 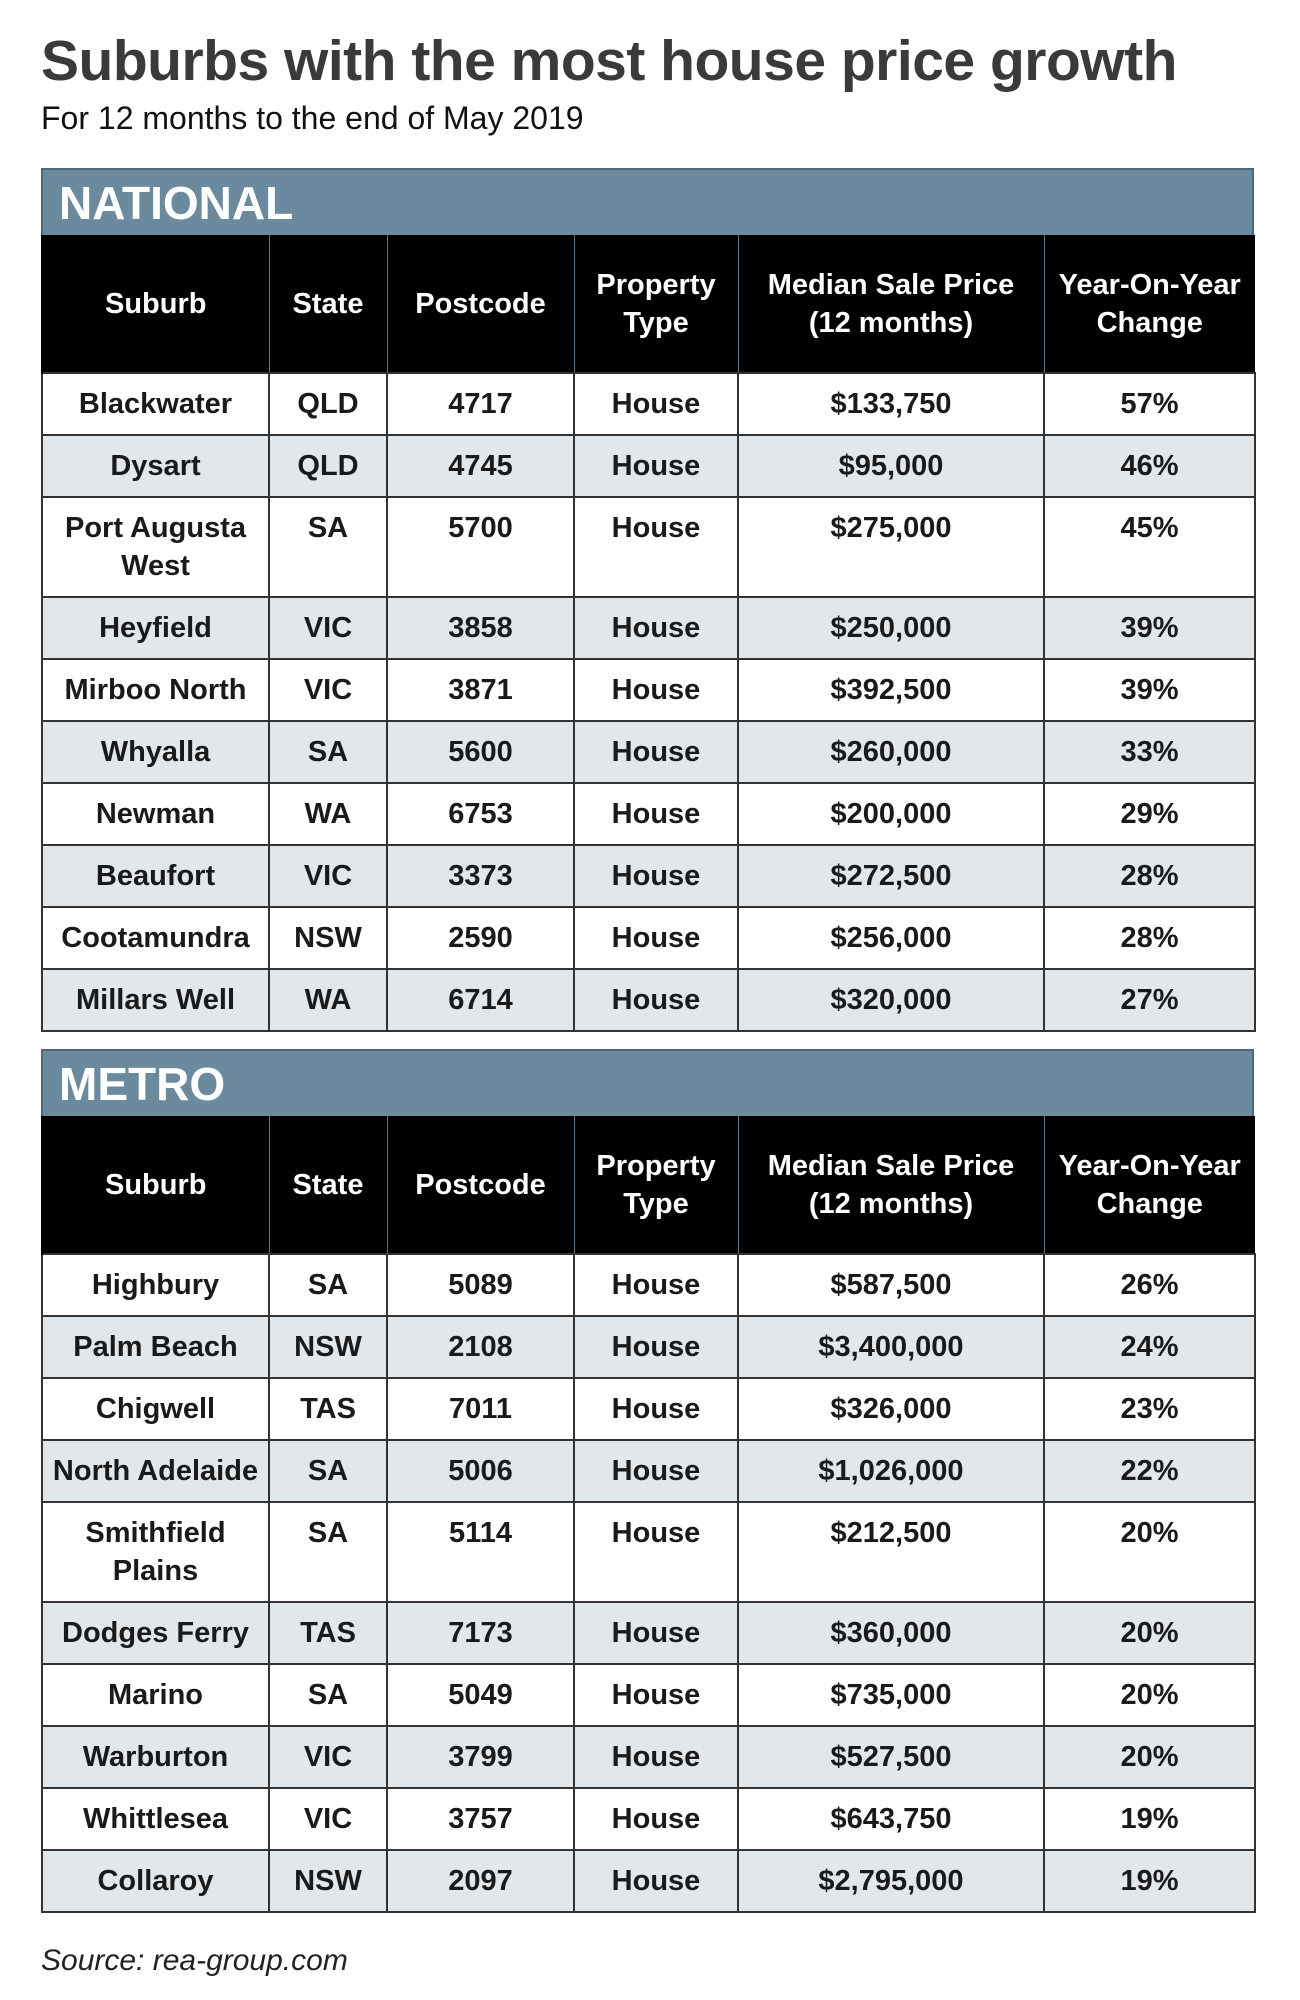 I want to click on cell: Mirboo North, so click(x=155, y=690).